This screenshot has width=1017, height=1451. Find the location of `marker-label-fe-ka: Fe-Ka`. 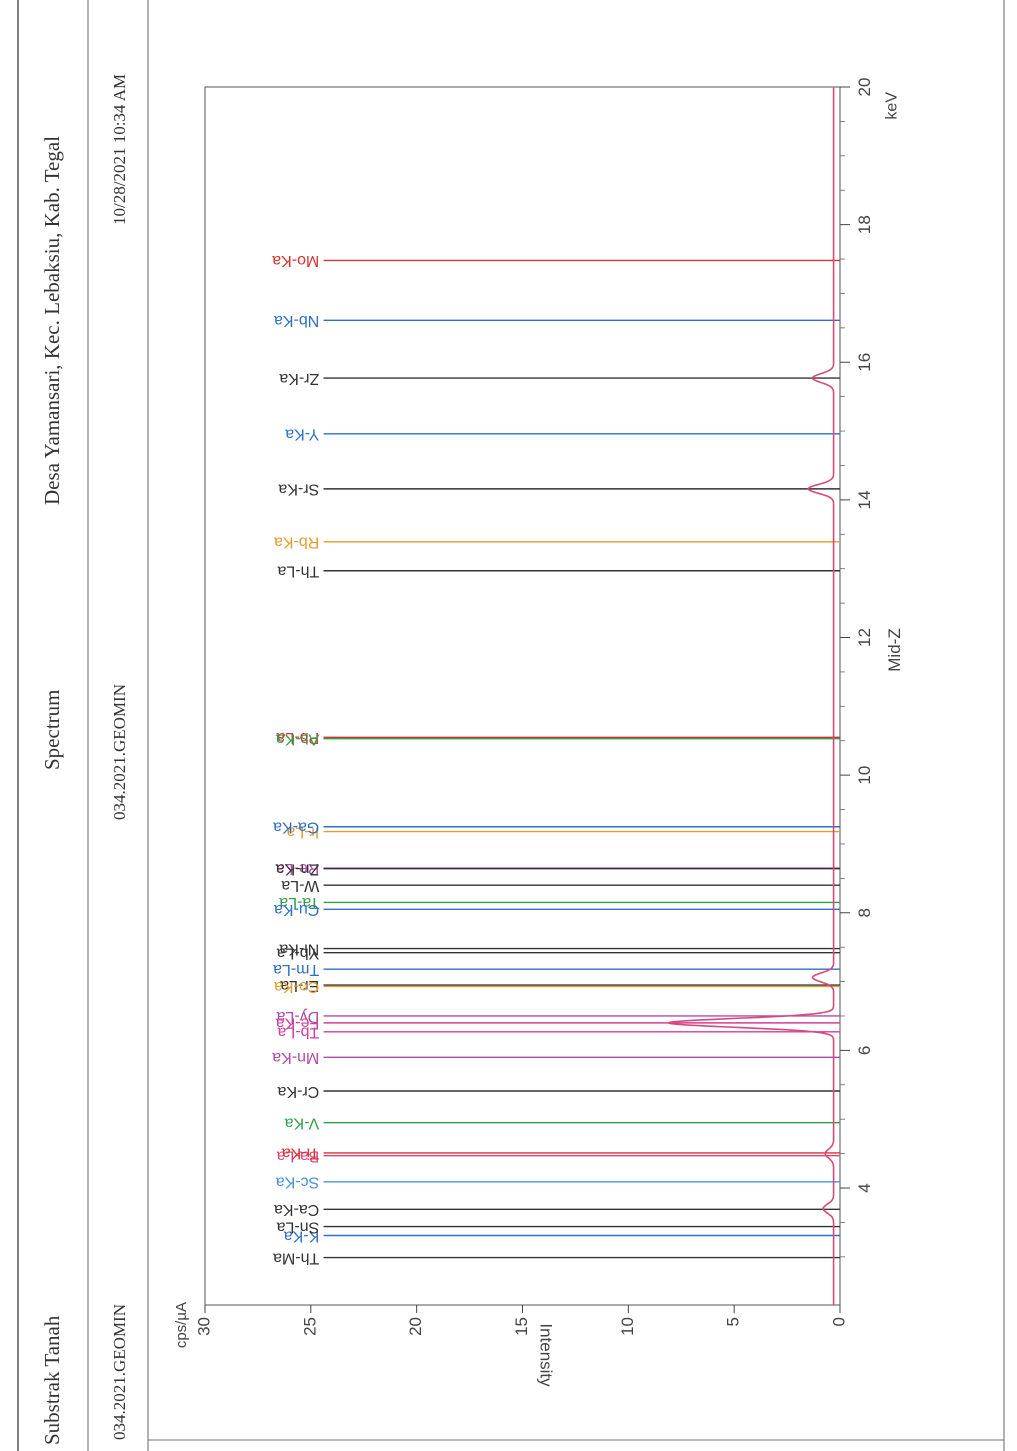

marker-label-fe-ka: Fe-Ka is located at coordinates (298, 1023).